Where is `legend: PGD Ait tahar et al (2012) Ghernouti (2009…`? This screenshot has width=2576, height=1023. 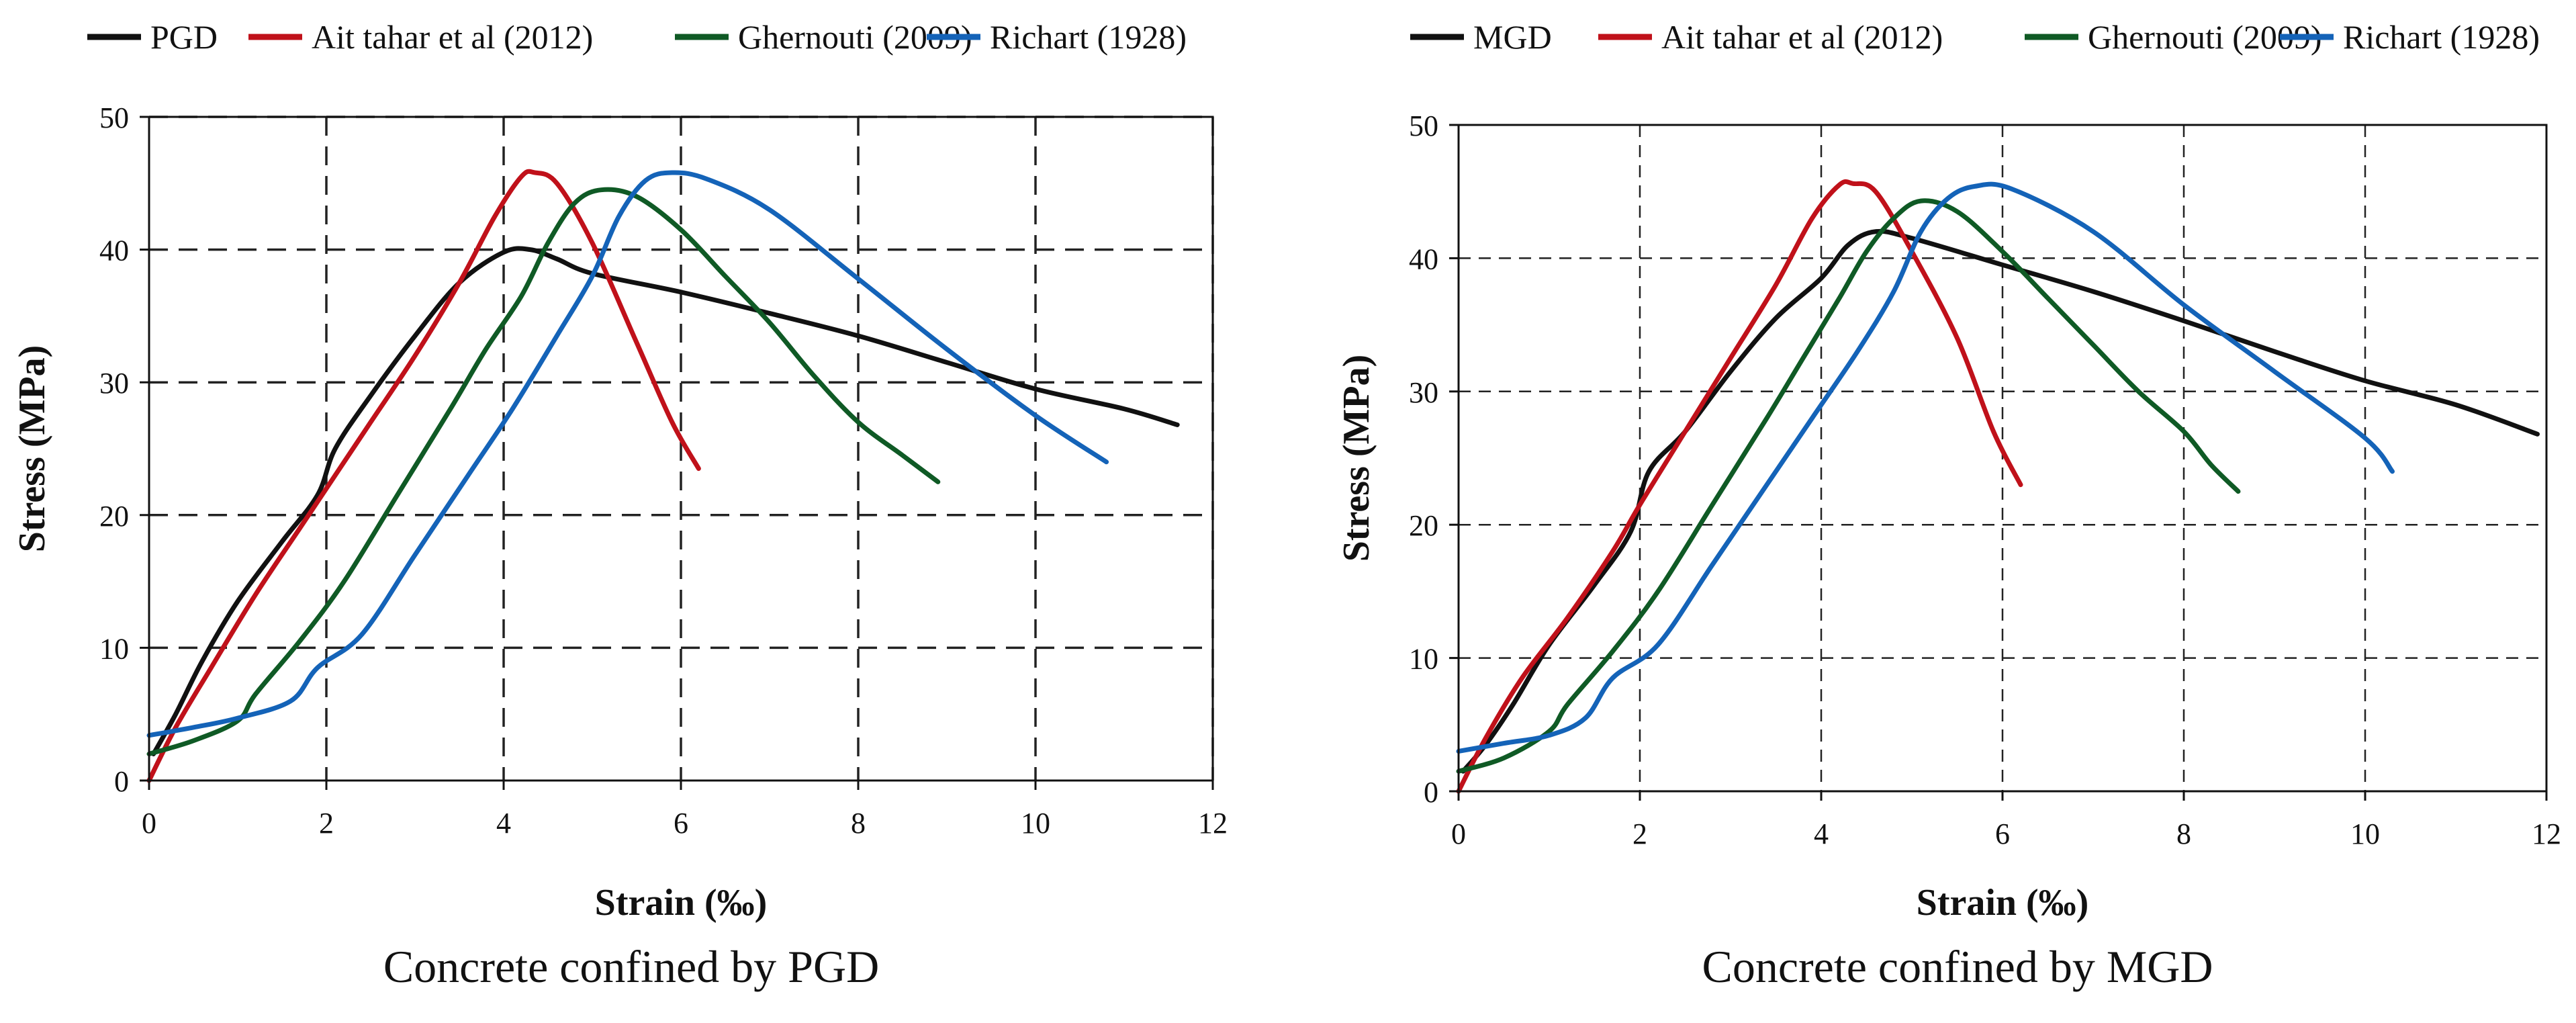
legend: PGD Ait tahar et al (2012) Ghernouti (2009… is located at coordinates (637, 37).